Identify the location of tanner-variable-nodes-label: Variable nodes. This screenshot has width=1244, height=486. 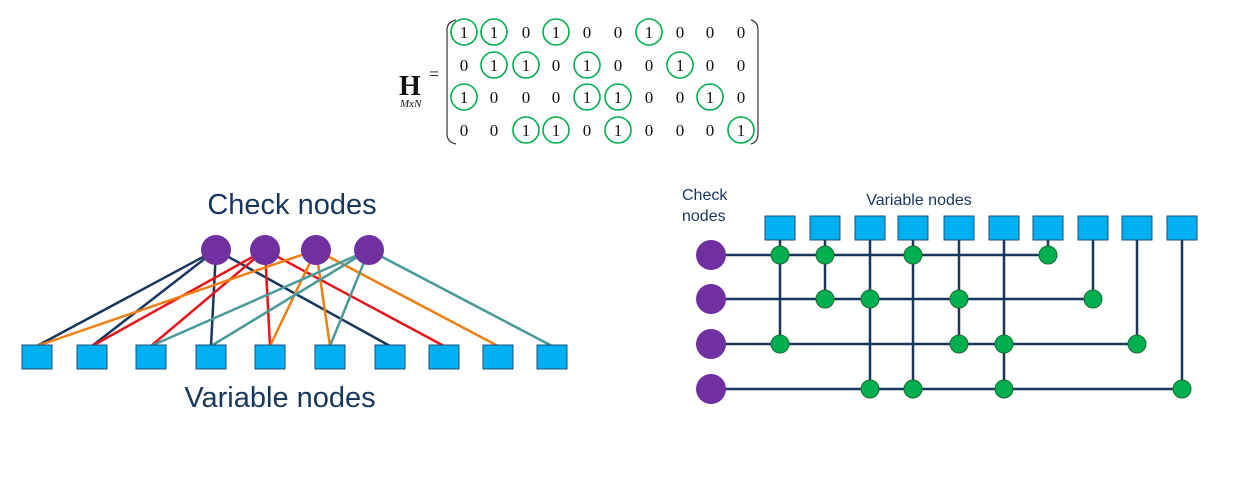
(279, 398).